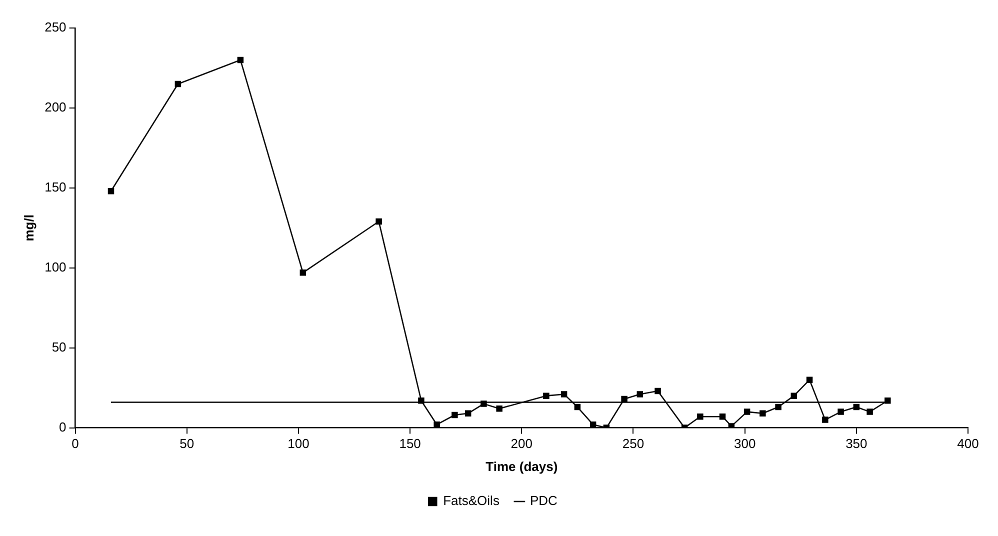 The image size is (998, 536). I want to click on y-tick-label: 150, so click(55, 187).